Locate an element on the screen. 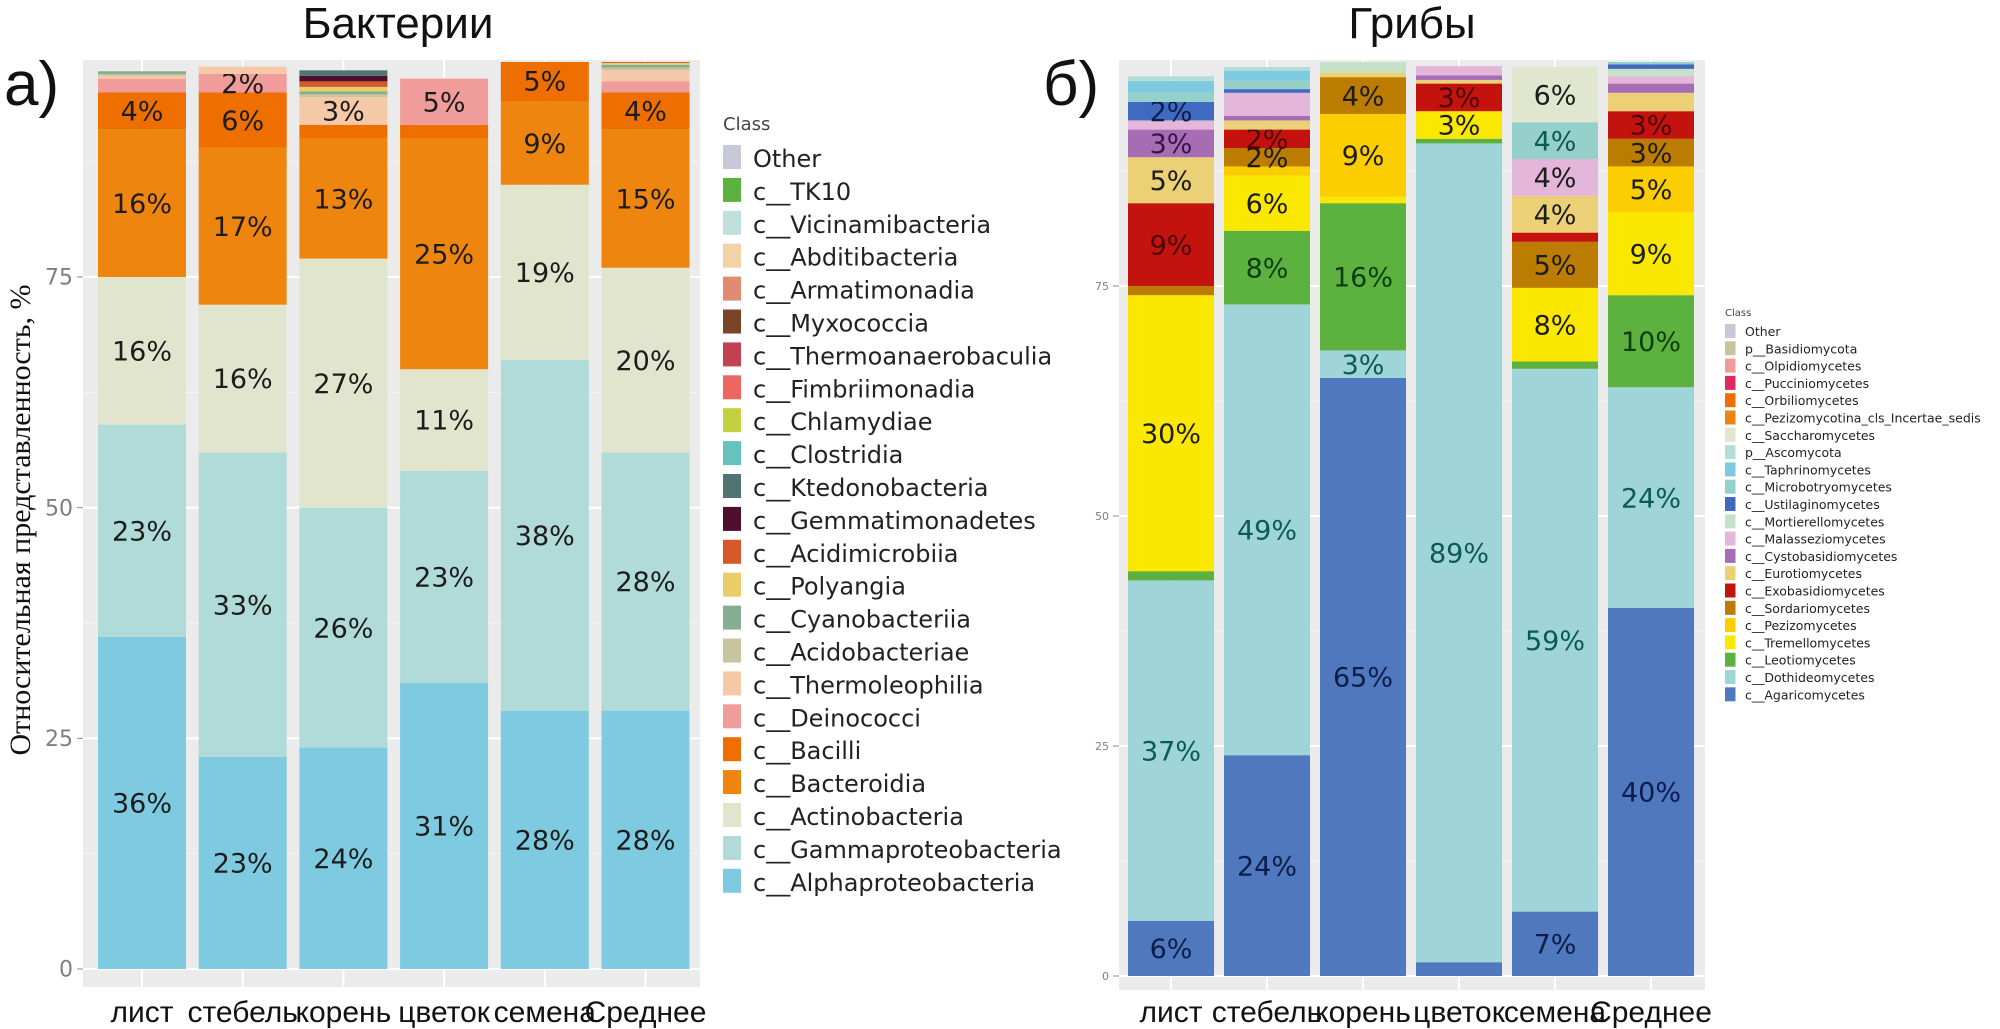 The height and width of the screenshot is (1029, 2000). panel-b-letter: б) is located at coordinates (1071, 84).